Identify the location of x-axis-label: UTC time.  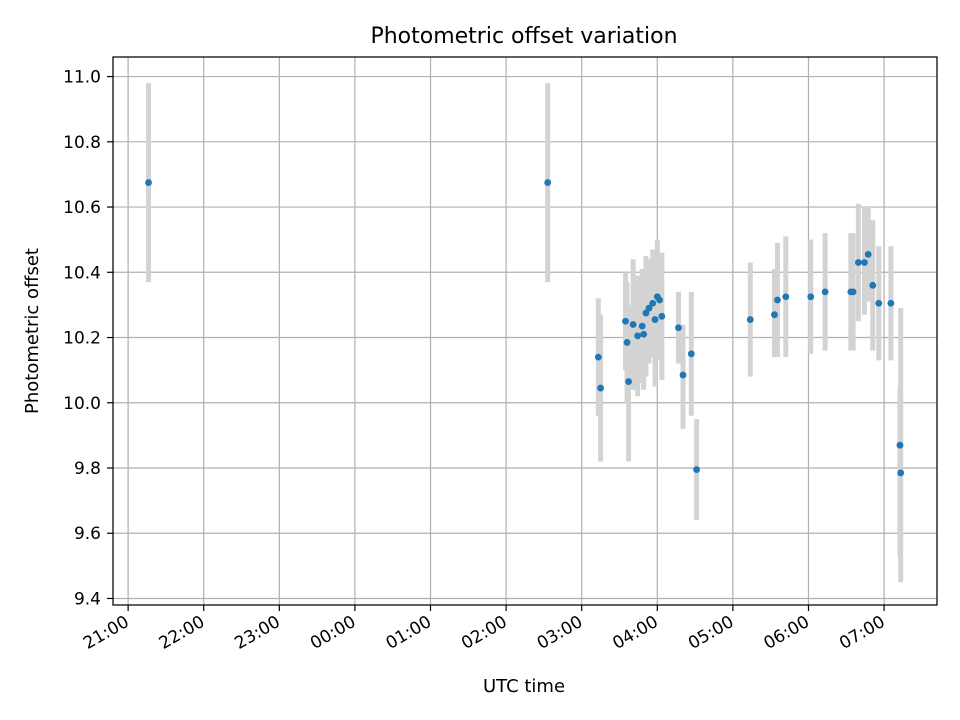
(524, 686).